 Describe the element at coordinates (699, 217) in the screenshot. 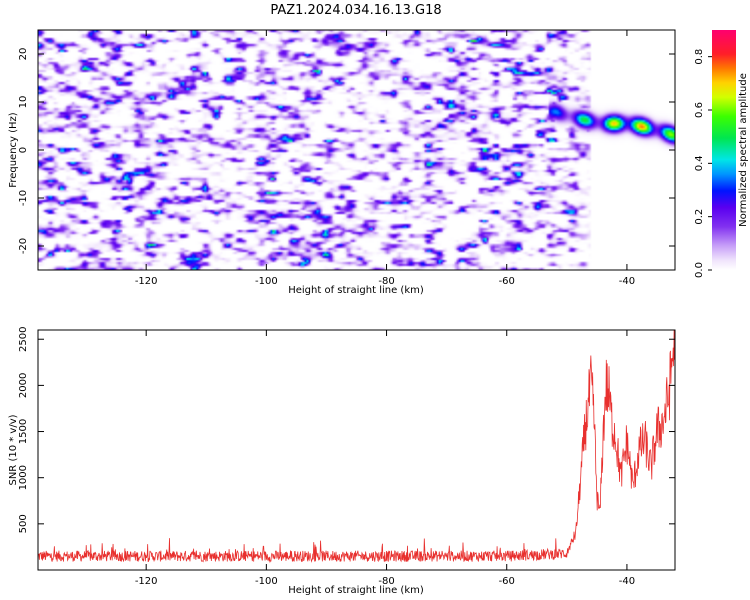

I see `colorbar-tick-label: 0.2` at that location.